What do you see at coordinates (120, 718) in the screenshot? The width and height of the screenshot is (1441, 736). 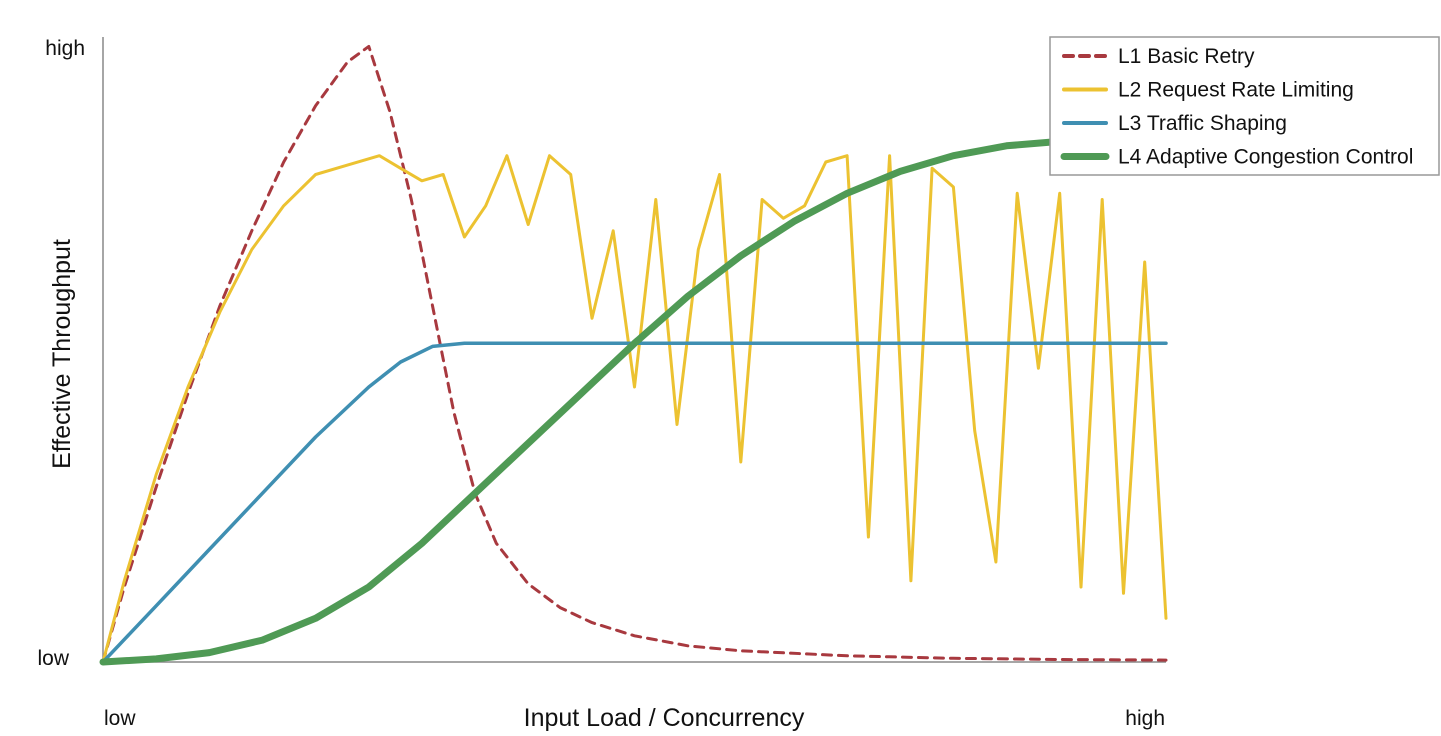 I see `x-tick-label-low: low` at bounding box center [120, 718].